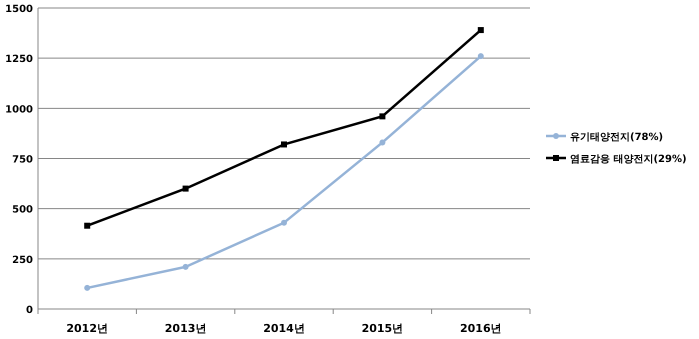  I want to click on y-tick-label: 0, so click(30, 310).